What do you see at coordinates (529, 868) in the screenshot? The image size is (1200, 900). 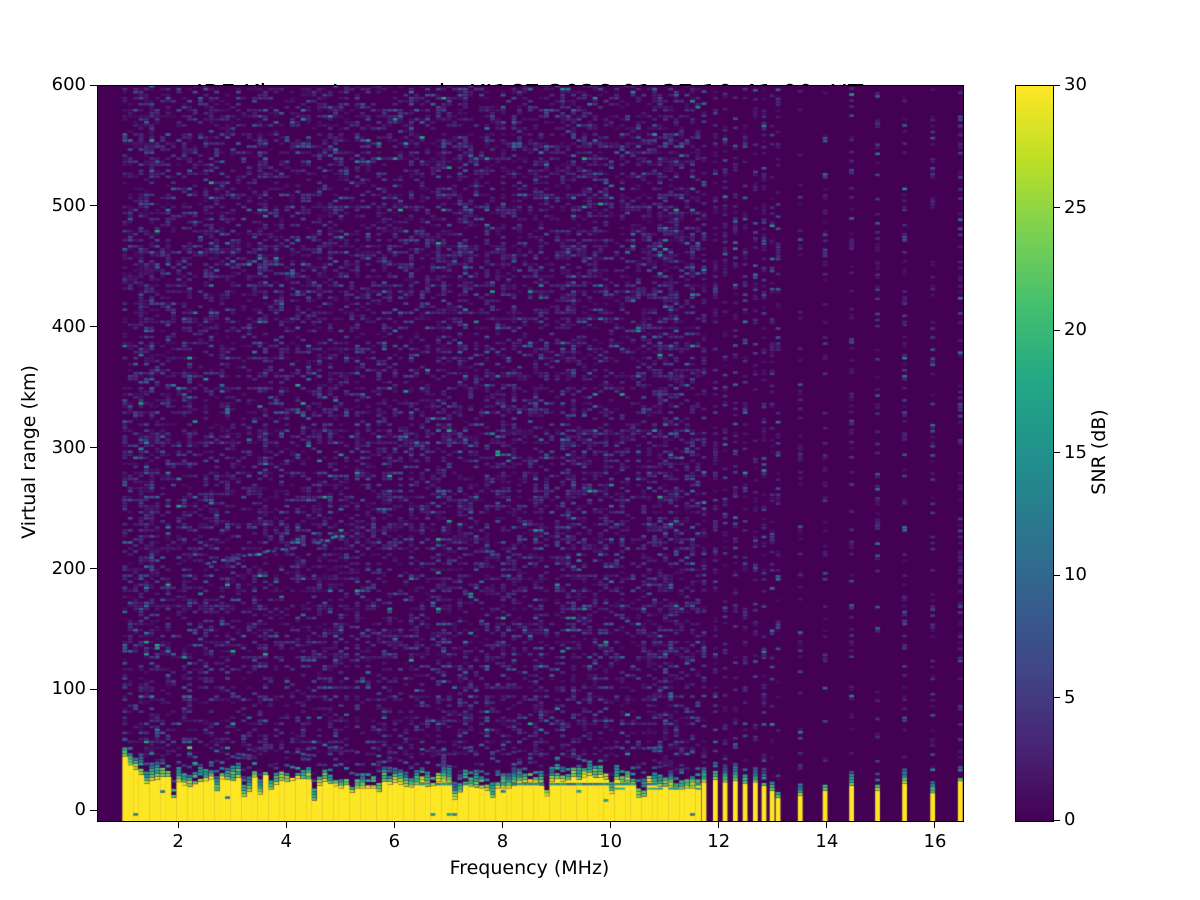 I see `x-axis-label: Frequency (MHz)` at bounding box center [529, 868].